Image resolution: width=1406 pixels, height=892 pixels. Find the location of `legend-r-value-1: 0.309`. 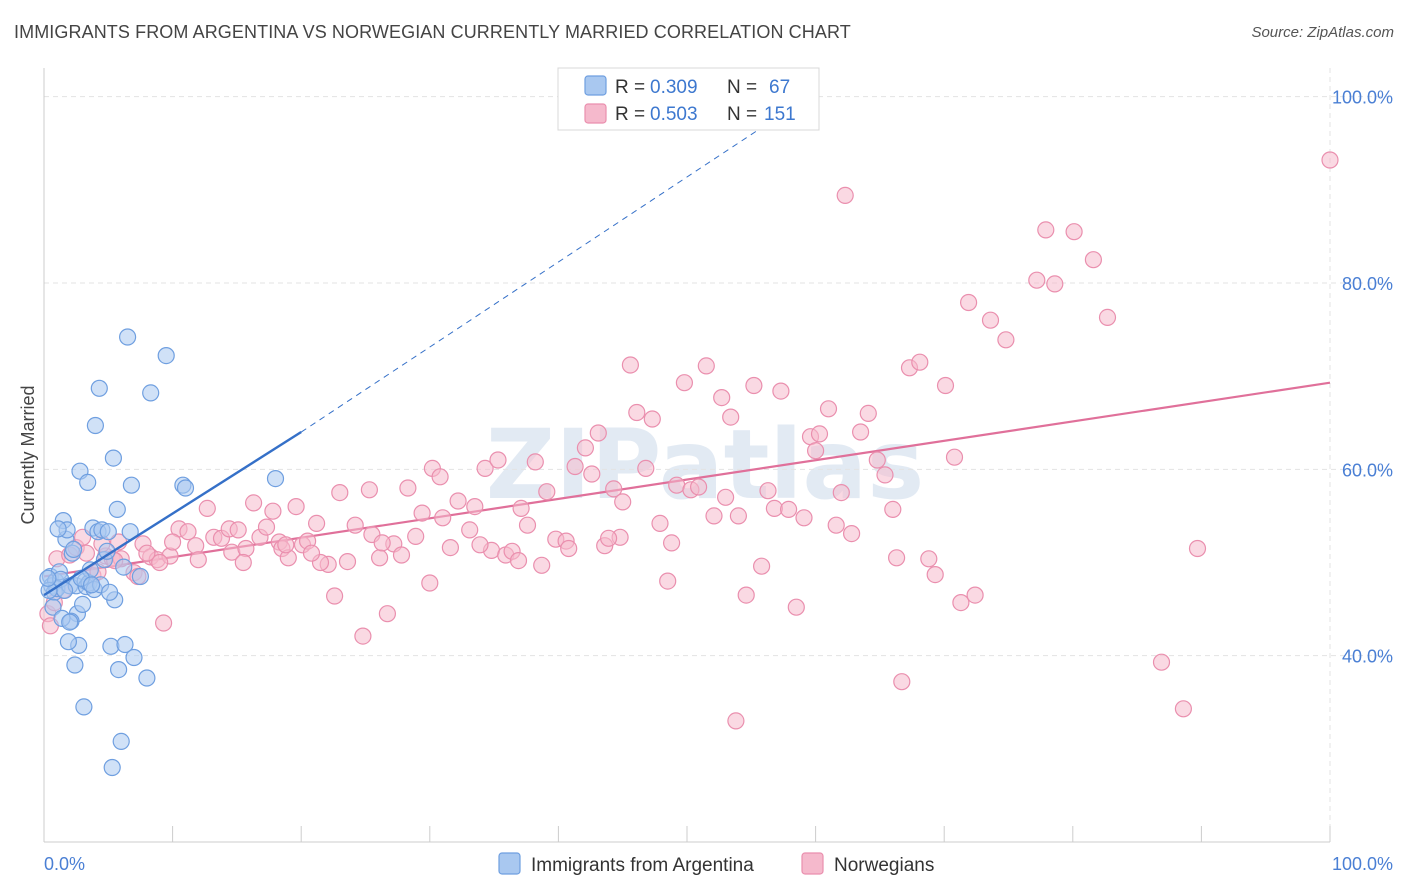

legend-r-value-1: 0.309 is located at coordinates (674, 87).